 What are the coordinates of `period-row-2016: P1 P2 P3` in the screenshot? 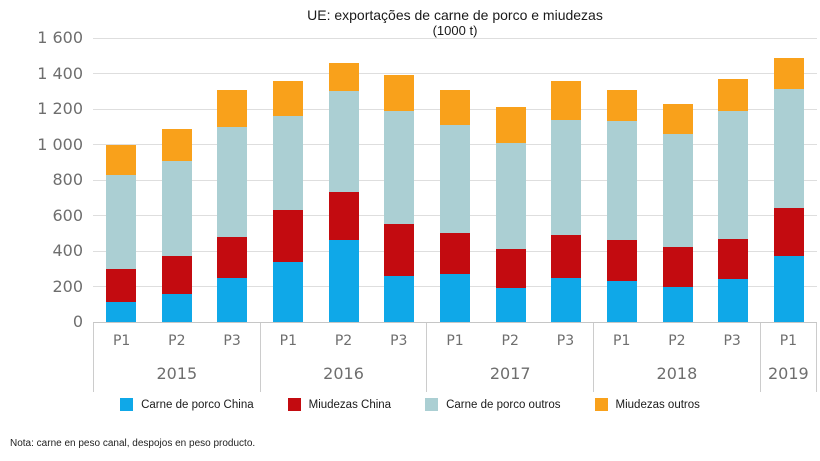 It's located at (344, 340).